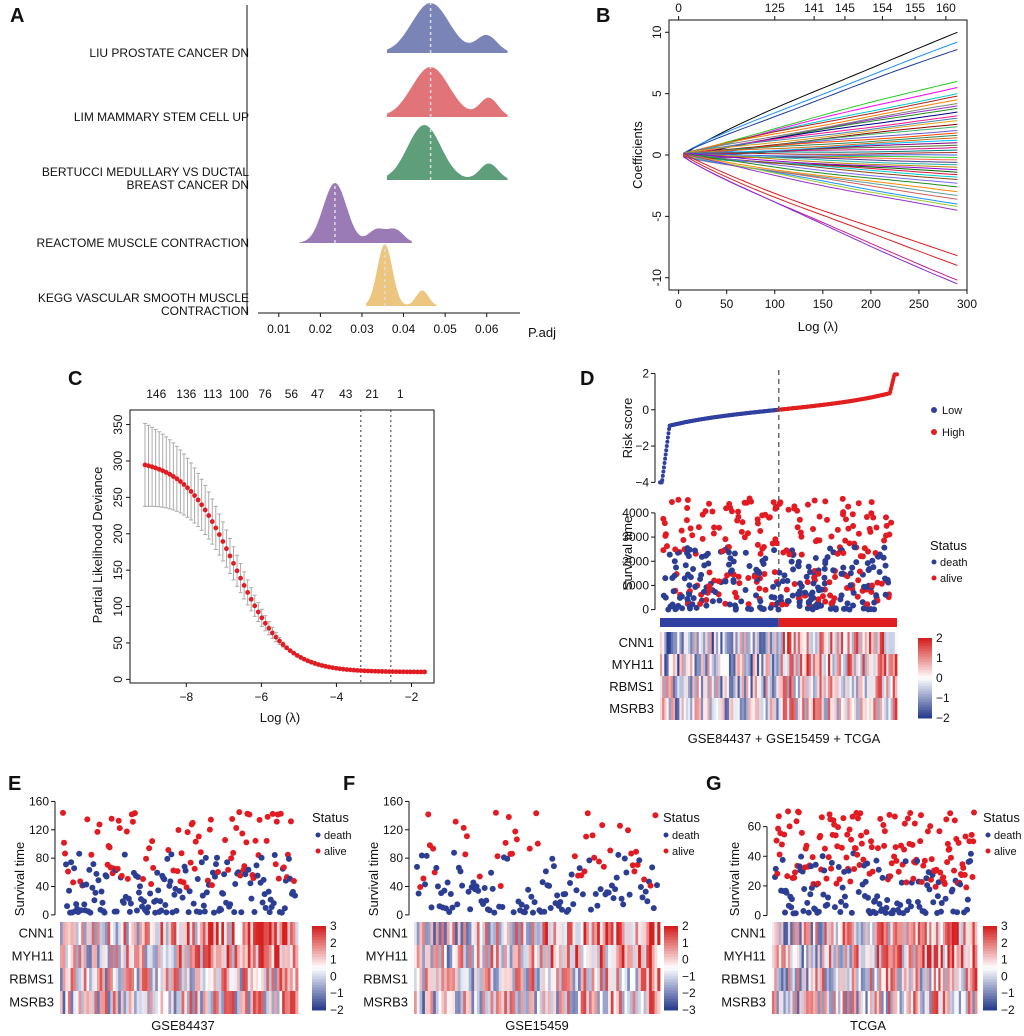 The height and width of the screenshot is (1036, 1024). What do you see at coordinates (447, 28) in the screenshot?
I see `ridge-density` at bounding box center [447, 28].